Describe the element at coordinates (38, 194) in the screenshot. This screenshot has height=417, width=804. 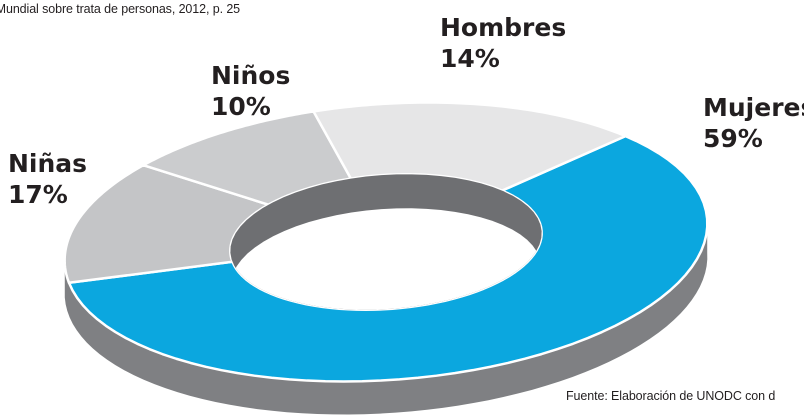
I see `slice-label-ninas-value: 17%` at that location.